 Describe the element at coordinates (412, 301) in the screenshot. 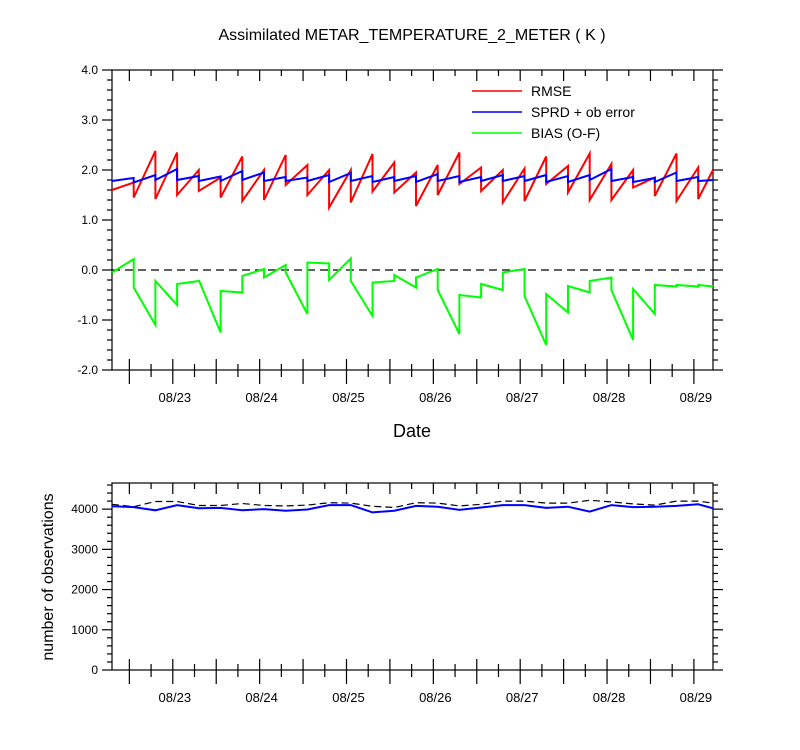

I see `series-line-bias-o-f-` at that location.